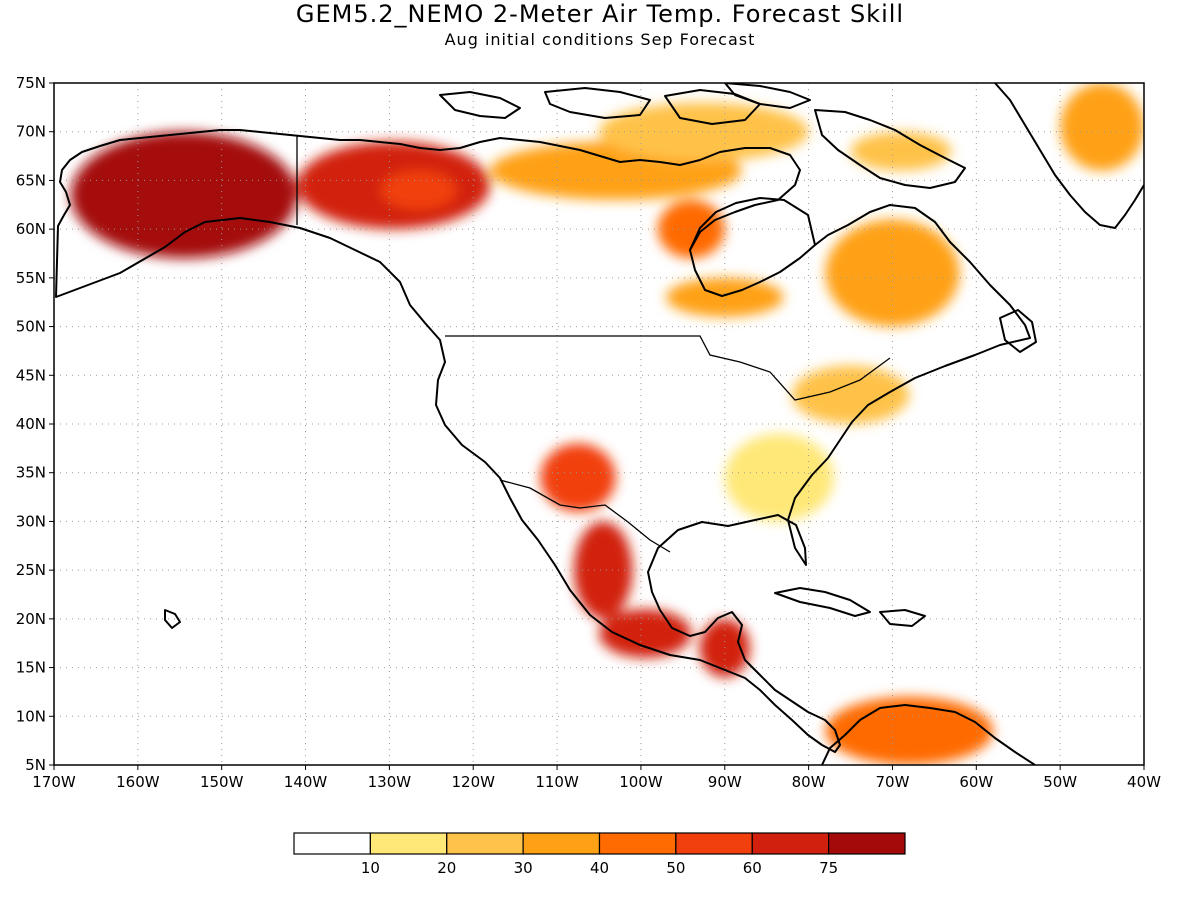 This screenshot has height=900, width=1200. I want to click on colorbar-label: 75, so click(828, 868).